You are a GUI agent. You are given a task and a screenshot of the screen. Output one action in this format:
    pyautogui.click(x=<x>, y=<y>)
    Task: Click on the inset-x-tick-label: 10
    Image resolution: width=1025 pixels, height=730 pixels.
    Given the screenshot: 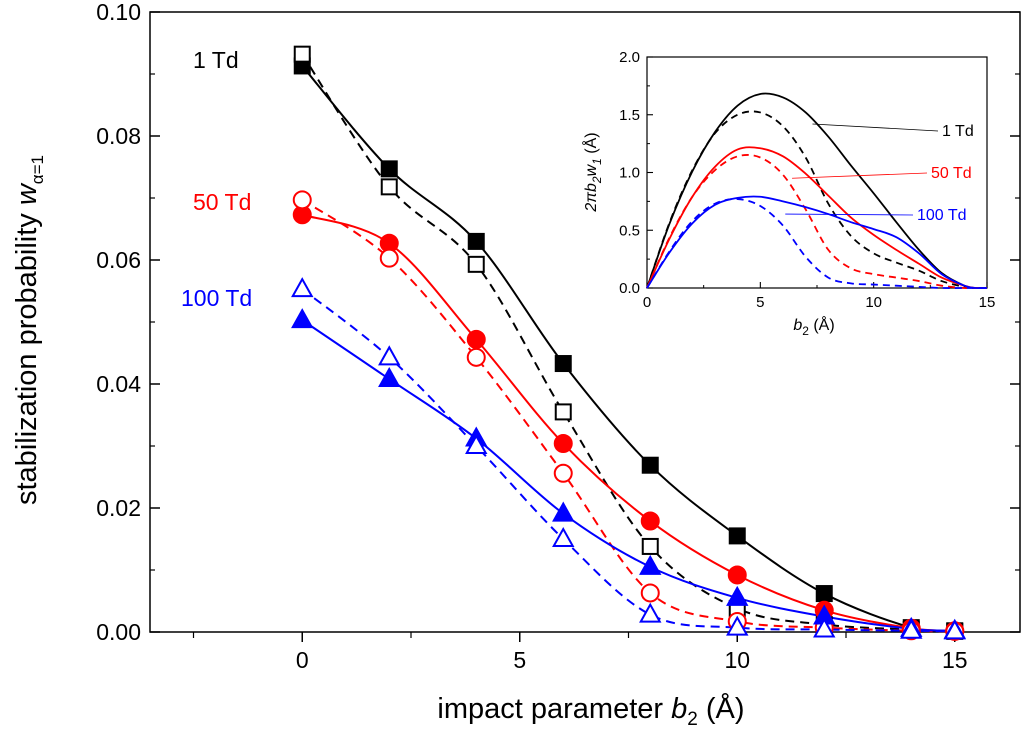 What is the action you would take?
    pyautogui.click(x=873, y=302)
    